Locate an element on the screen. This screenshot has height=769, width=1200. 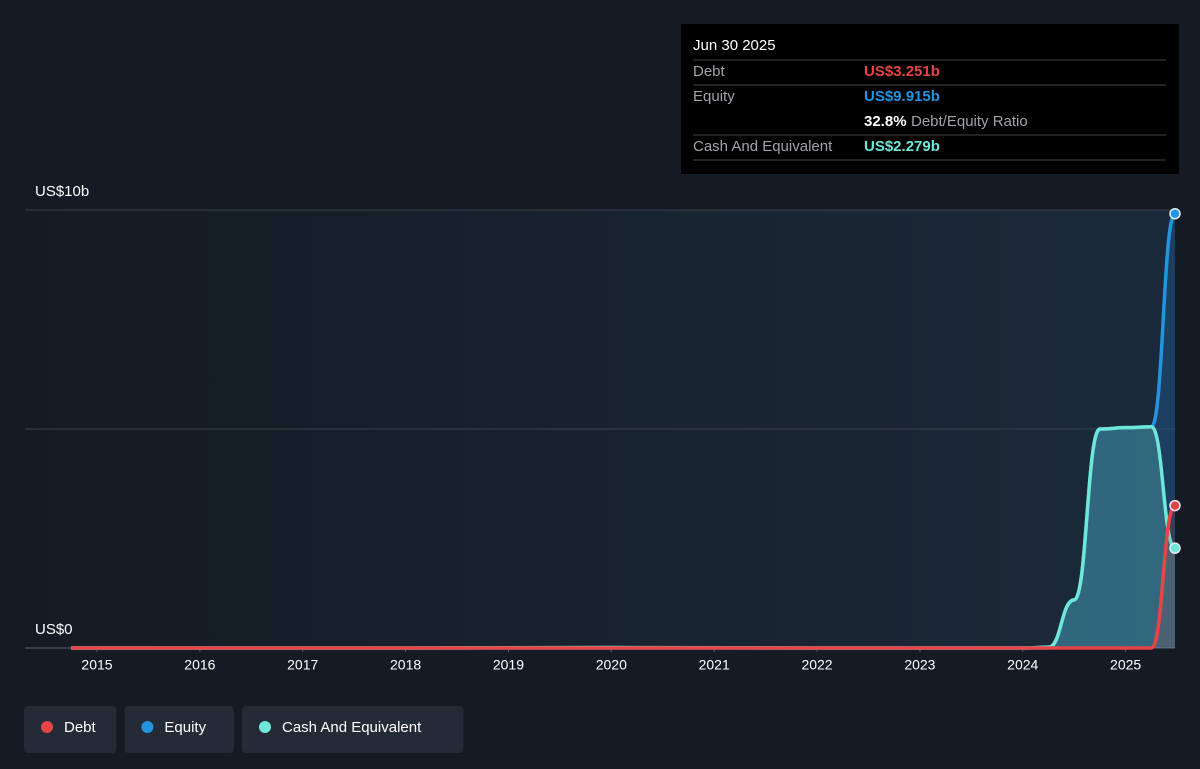
tooltip-label: Equity is located at coordinates (714, 96).